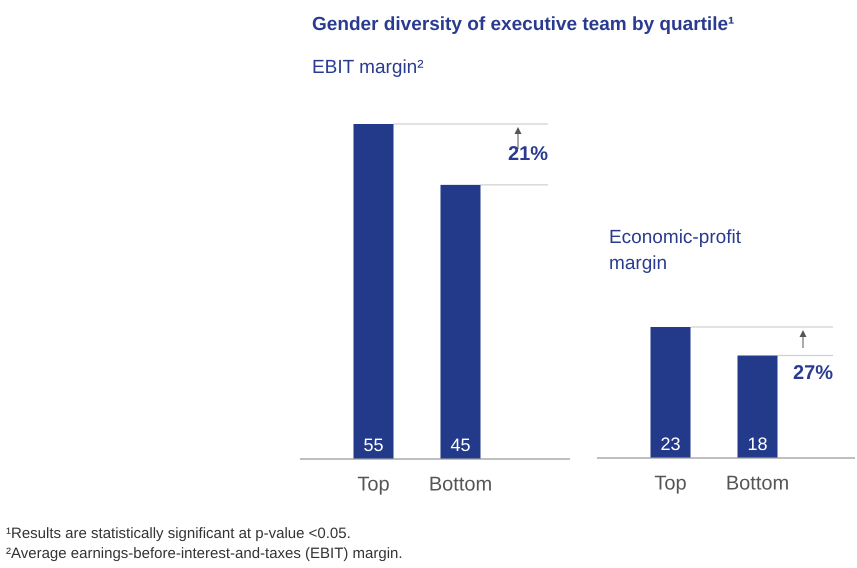 Image resolution: width=857 pixels, height=568 pixels. I want to click on annotation: 27%, so click(813, 373).